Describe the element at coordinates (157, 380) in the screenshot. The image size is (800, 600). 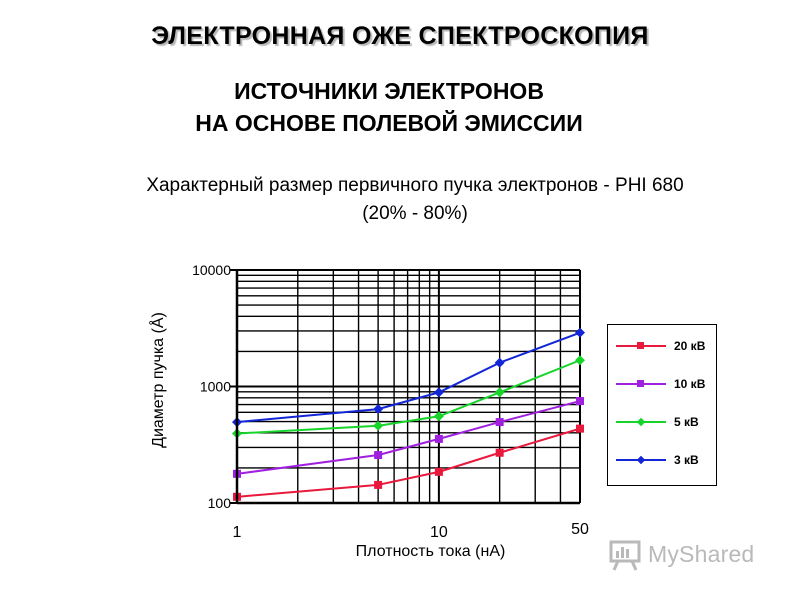
I see `y-axis-label: Диаметр пучка (Å)` at that location.